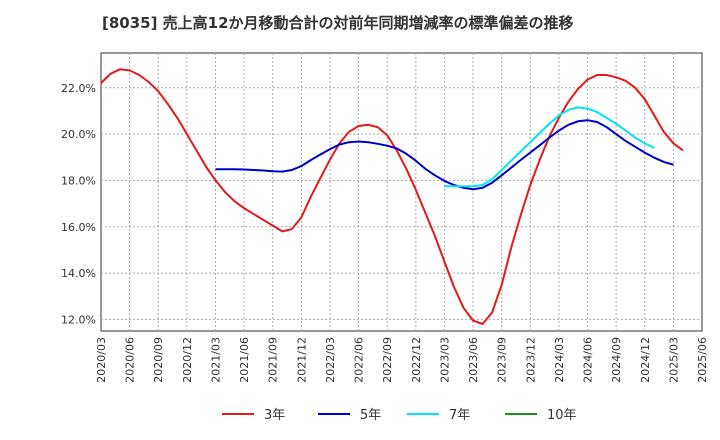 The image size is (720, 440). Describe the element at coordinates (530, 360) in the screenshot. I see `x-tick-label: 2023/12` at that location.